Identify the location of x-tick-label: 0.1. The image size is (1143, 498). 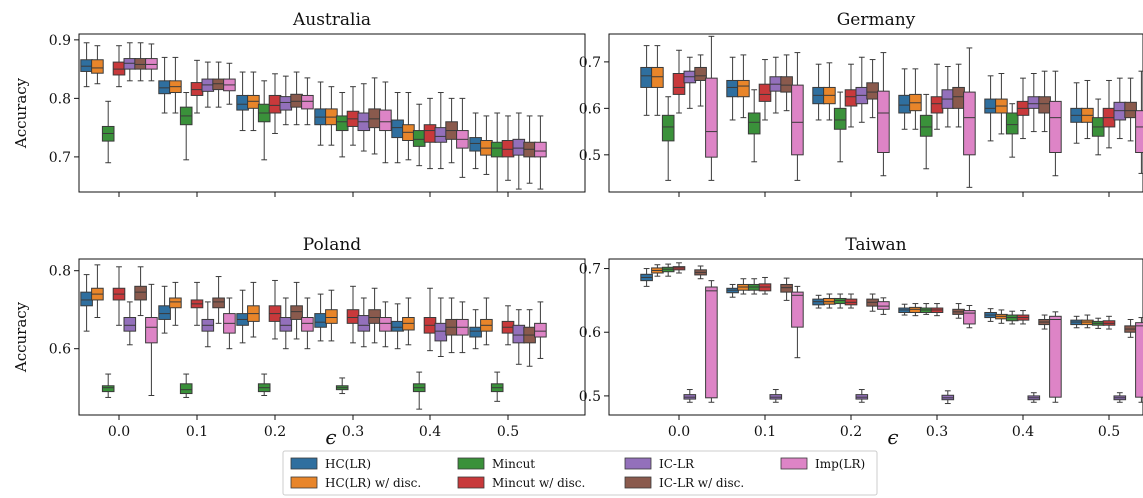
(765, 432).